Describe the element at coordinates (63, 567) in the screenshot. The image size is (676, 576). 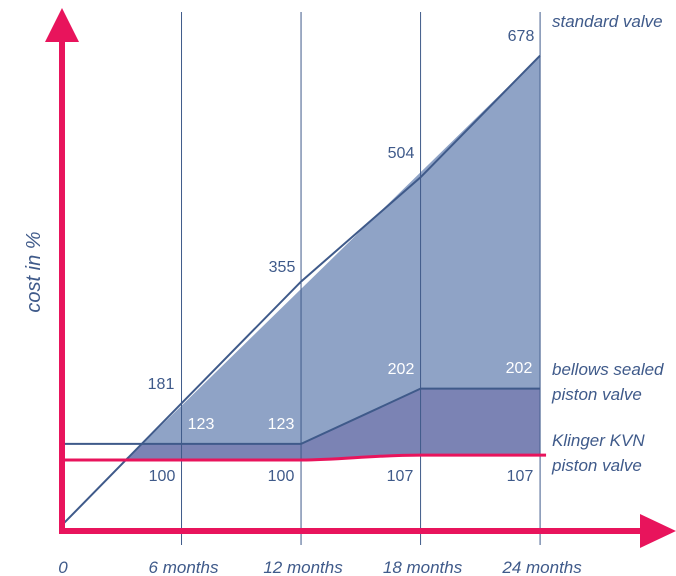
I see `x-tick-label: 0` at that location.